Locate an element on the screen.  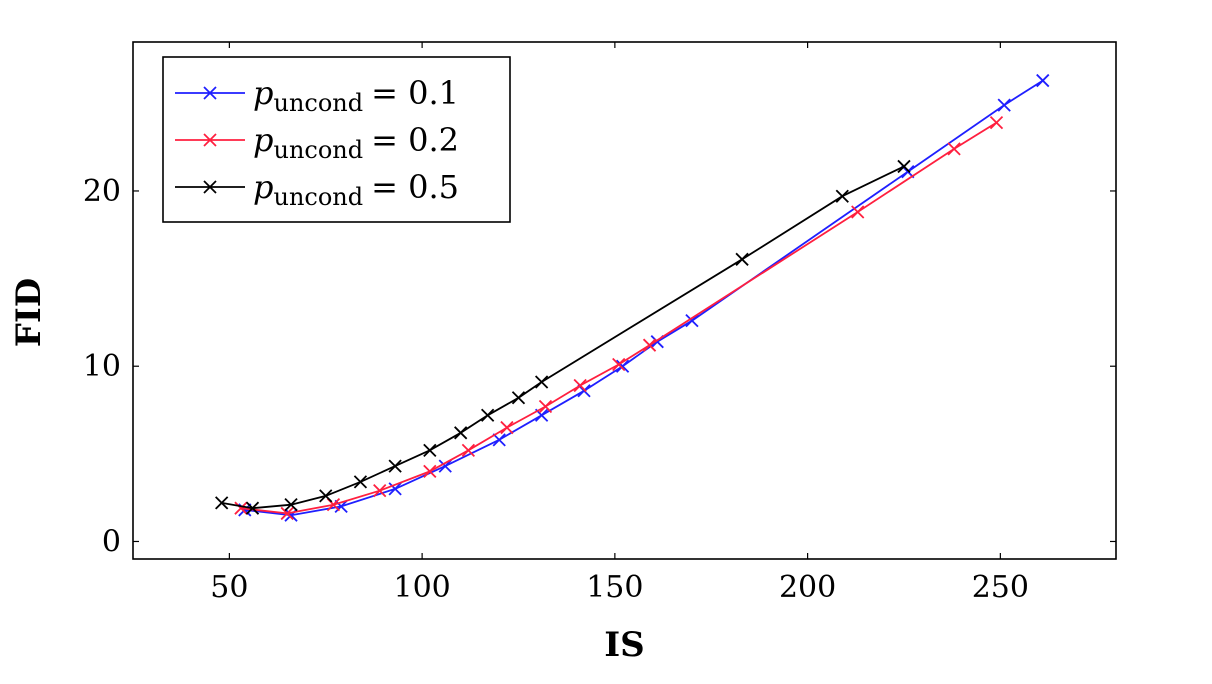
legend-label-value: = 0.5 is located at coordinates (415, 187).